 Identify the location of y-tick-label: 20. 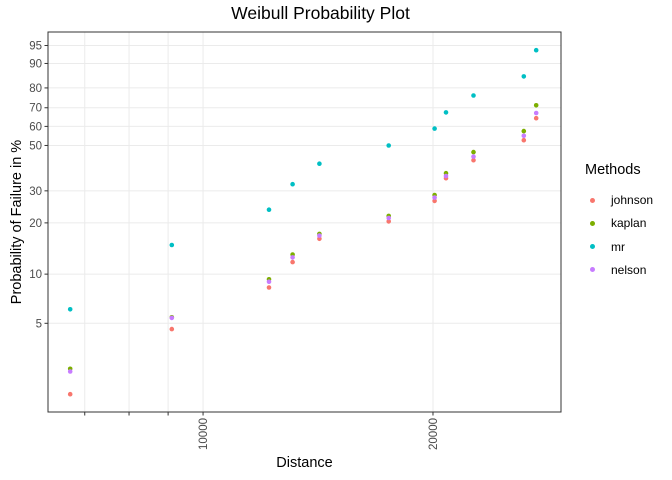
(35, 224).